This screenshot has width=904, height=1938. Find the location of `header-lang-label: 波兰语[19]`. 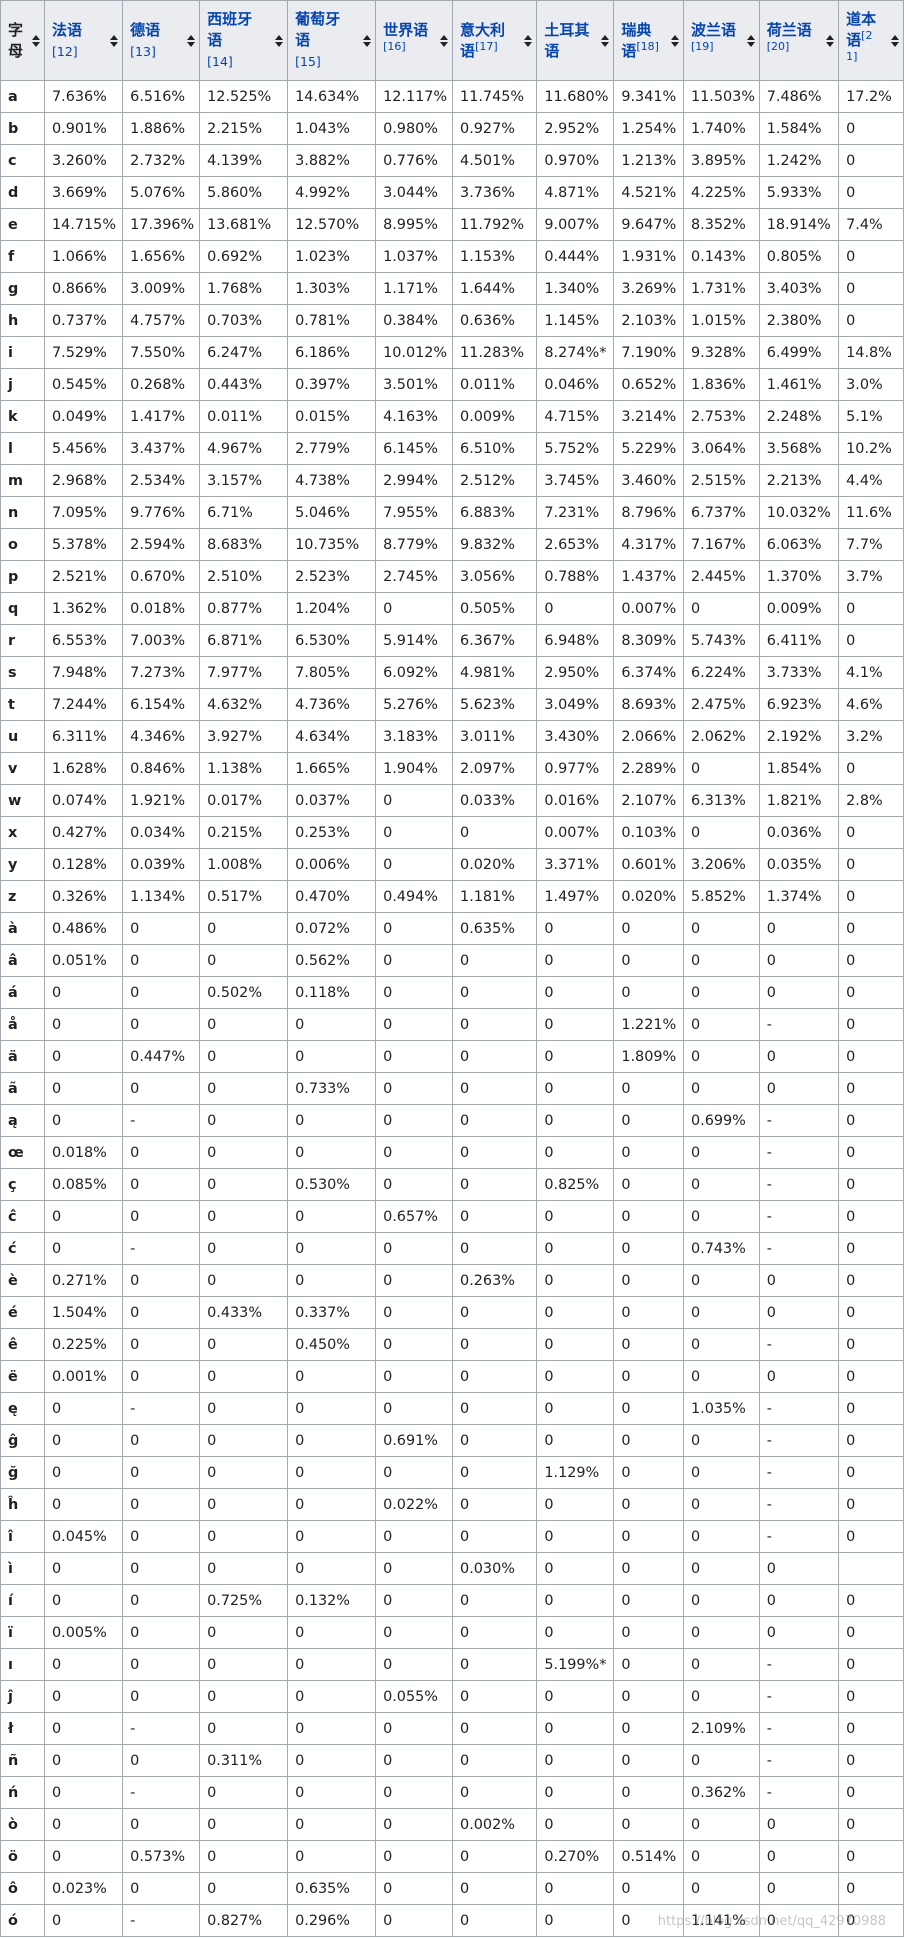

header-lang-label: 波兰语[19] is located at coordinates (724, 41).